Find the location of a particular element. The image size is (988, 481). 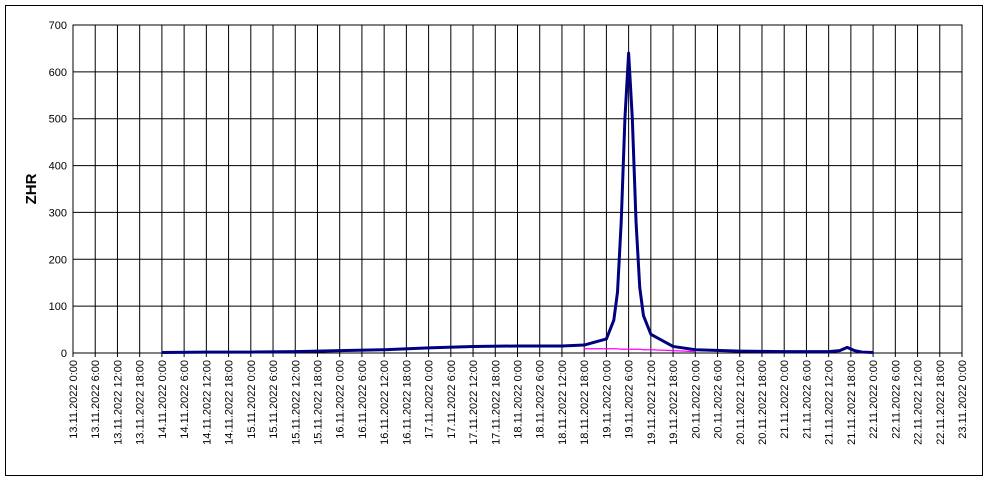

y-tick-label: 400 is located at coordinates (58, 167).